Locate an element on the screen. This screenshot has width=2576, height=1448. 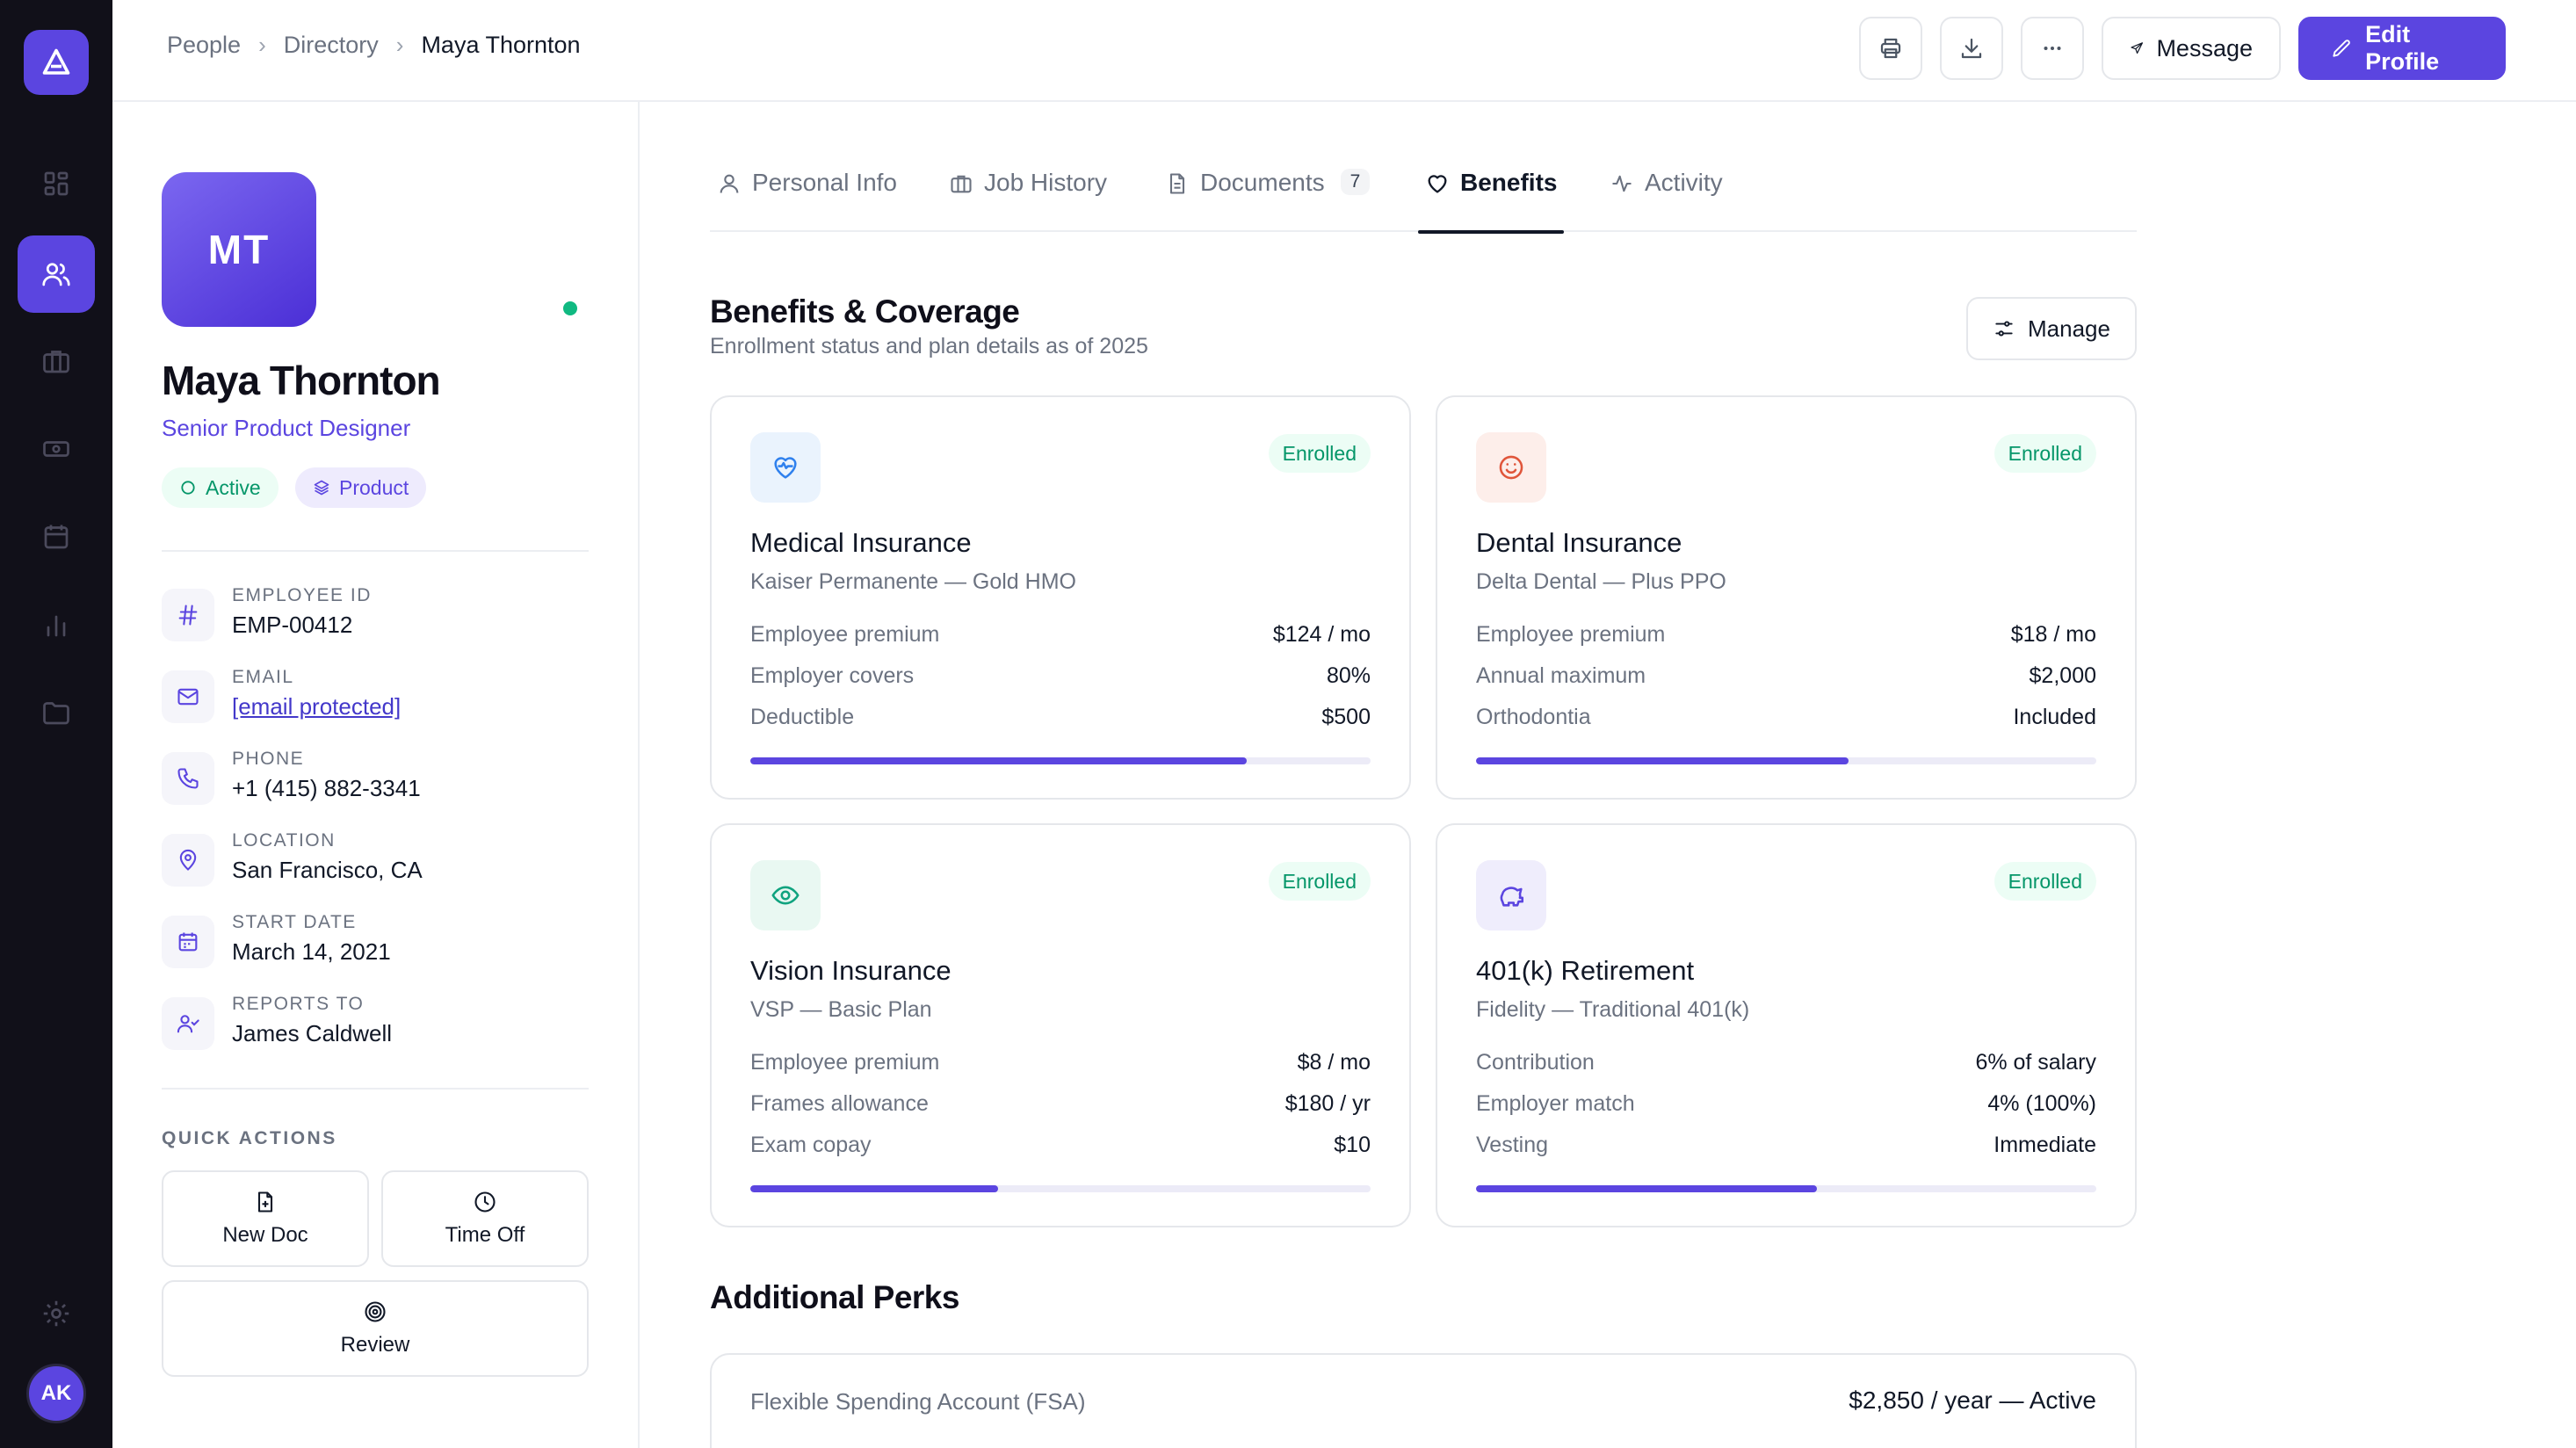
tab-documents: Documents 7 is located at coordinates (1268, 200).